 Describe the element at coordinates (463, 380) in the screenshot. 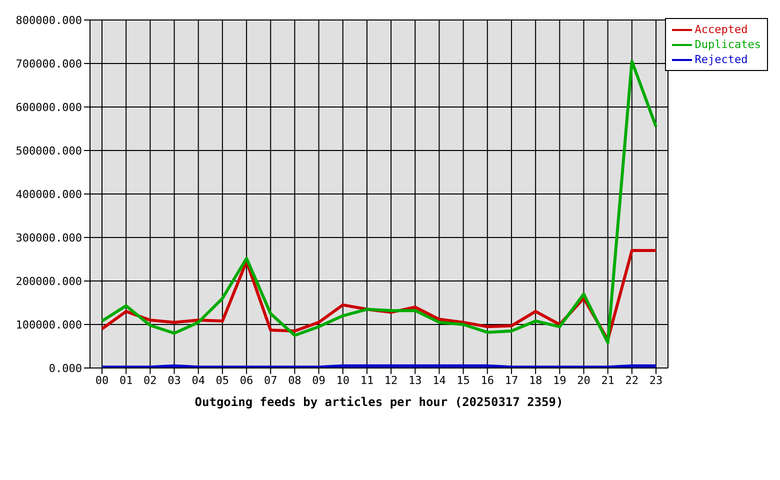

I see `x-tick-label: 15` at that location.